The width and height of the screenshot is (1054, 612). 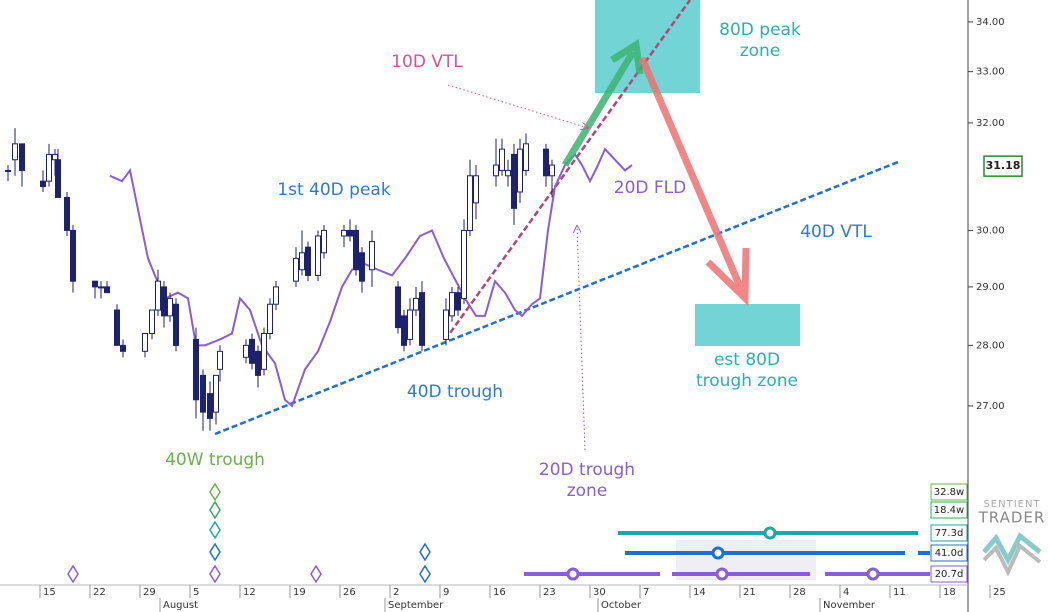 I want to click on vtl-10d, so click(x=567, y=170).